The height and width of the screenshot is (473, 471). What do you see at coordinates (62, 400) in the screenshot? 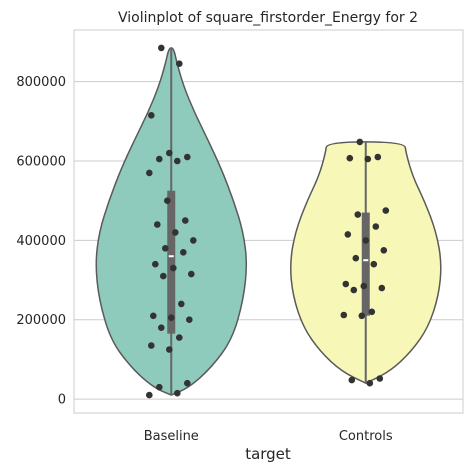
I see `y-tick-label: 0` at bounding box center [62, 400].